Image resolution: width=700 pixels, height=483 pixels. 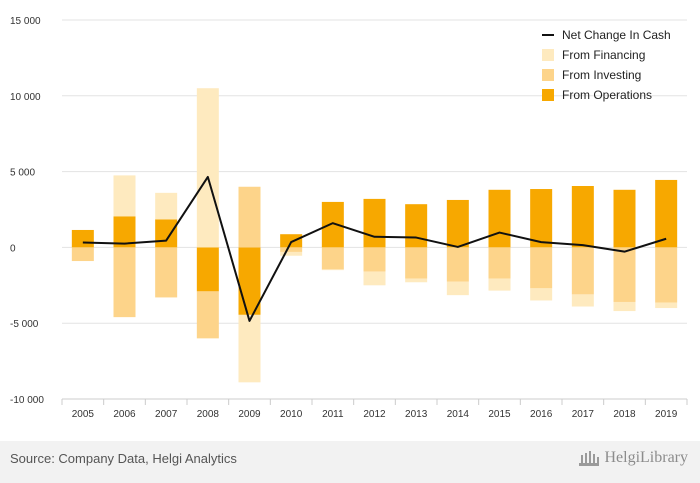 I want to click on x-tick-label: 2018, so click(x=624, y=414).